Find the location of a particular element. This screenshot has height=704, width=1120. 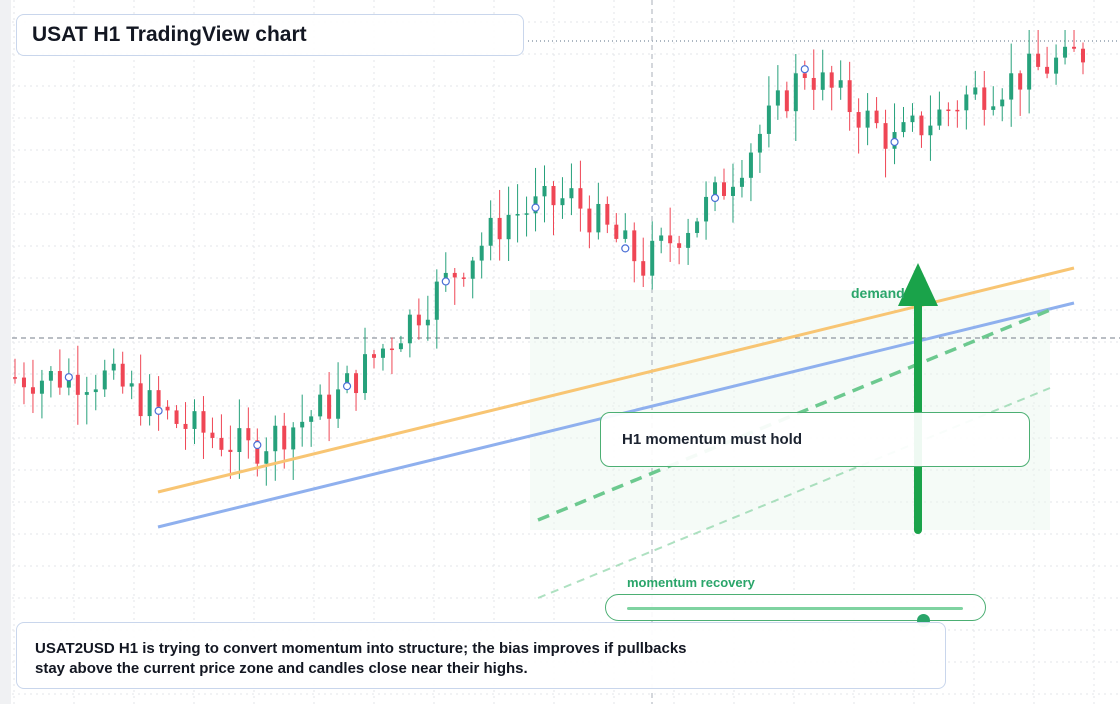

momentum-slider is located at coordinates (795, 610).